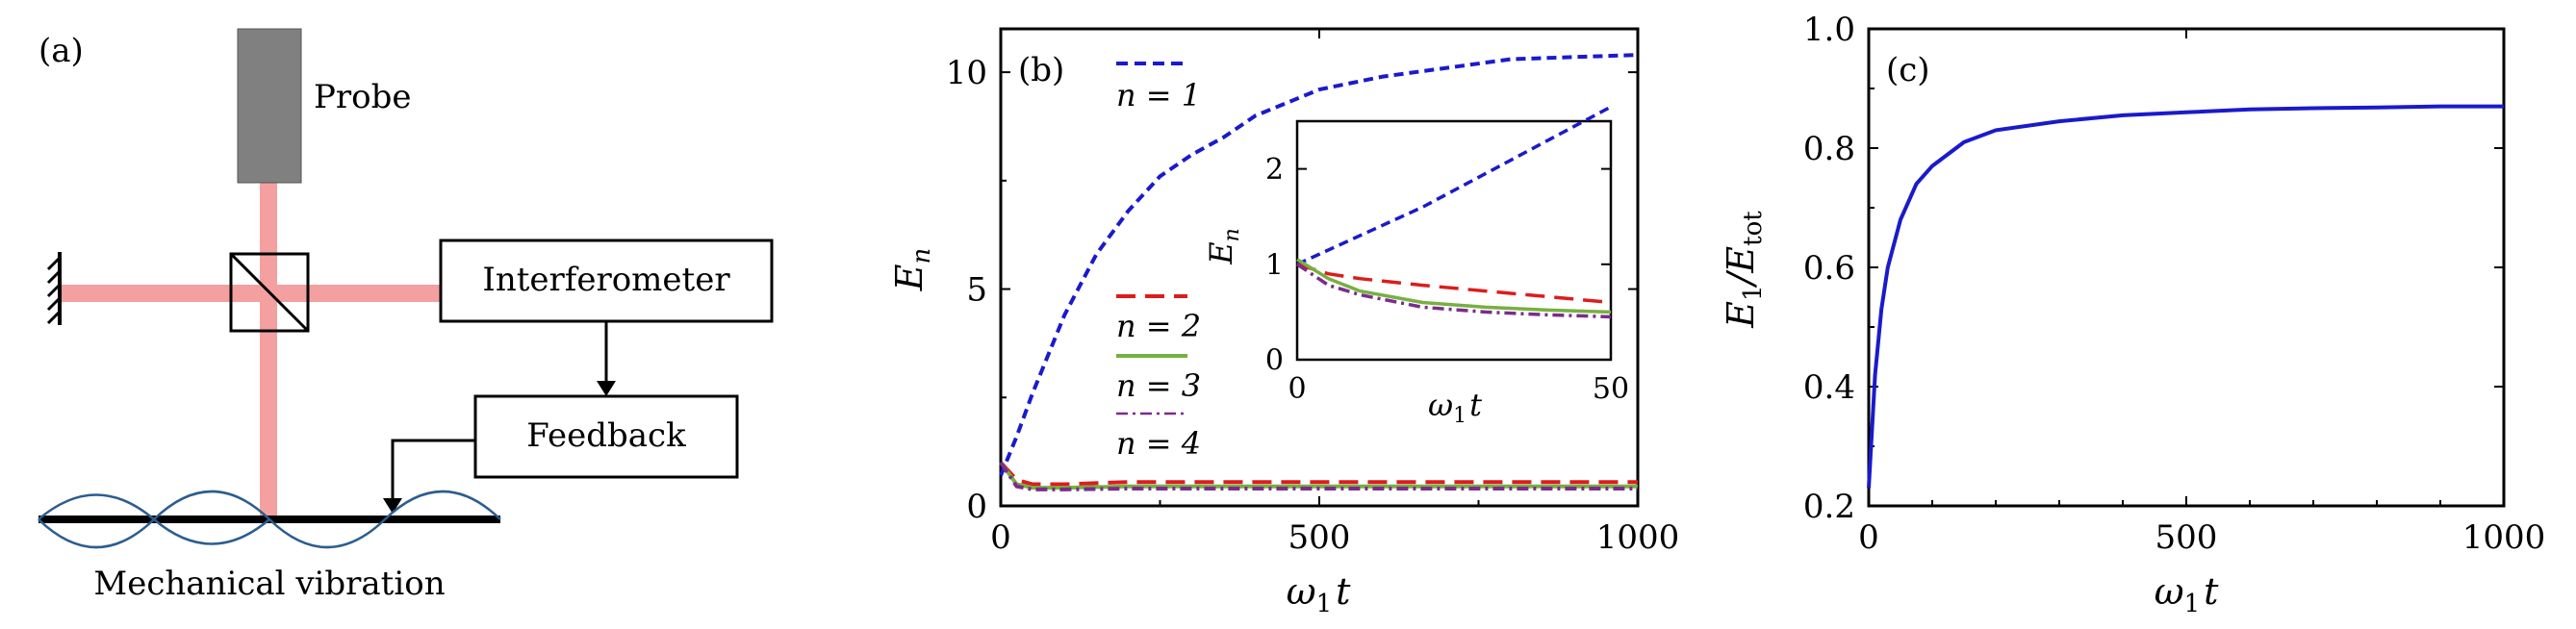  I want to click on horizontal-beam, so click(250, 293).